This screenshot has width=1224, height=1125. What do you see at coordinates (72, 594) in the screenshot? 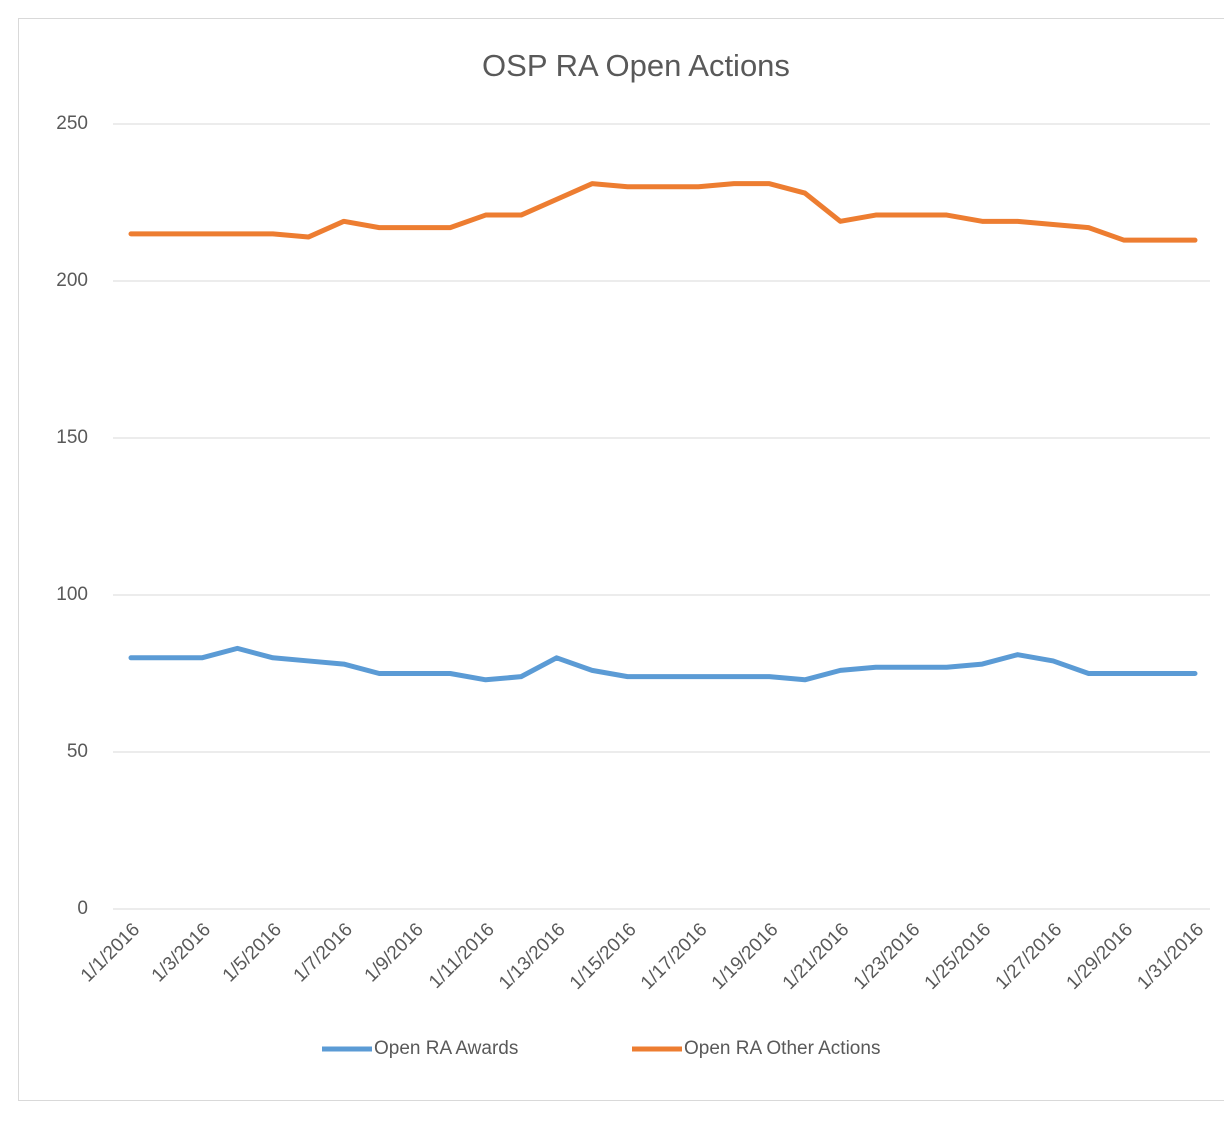
I see `y-tick-label: 100` at bounding box center [72, 594].